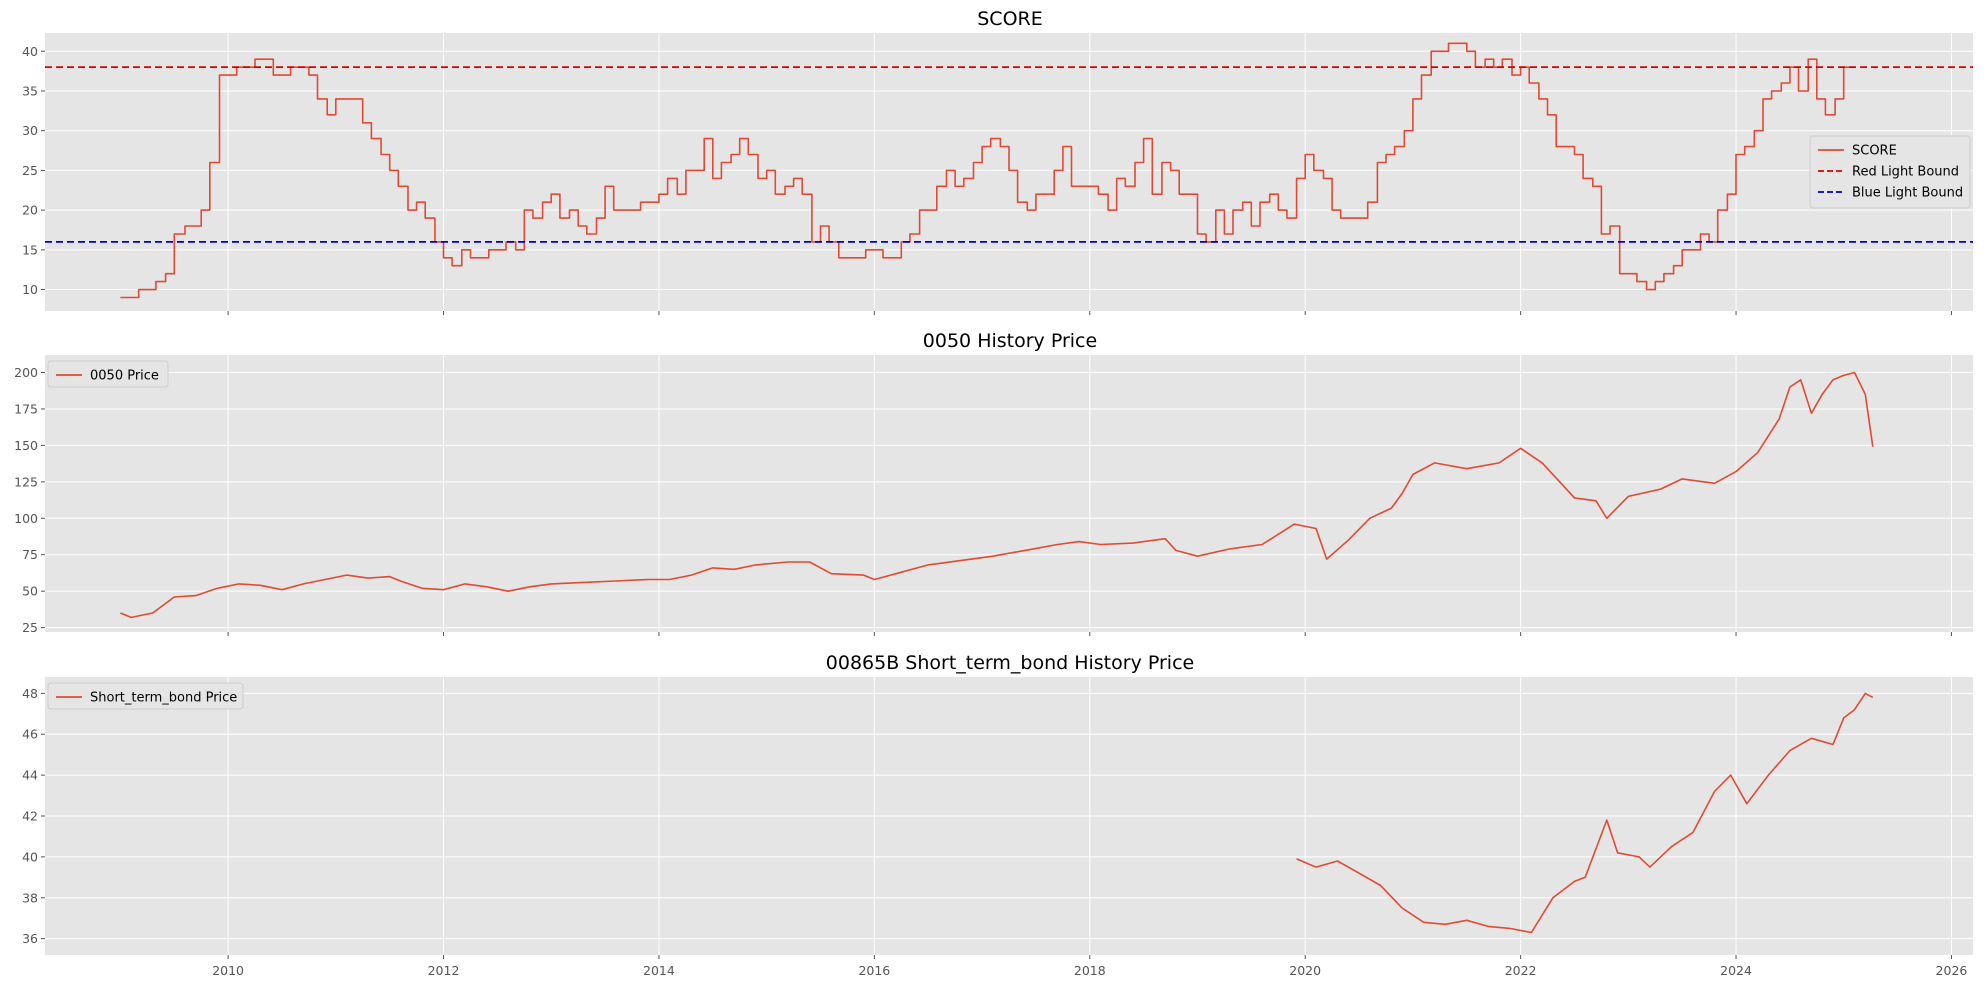 The height and width of the screenshot is (989, 1988). I want to click on y-tick-label: 200, so click(26, 372).